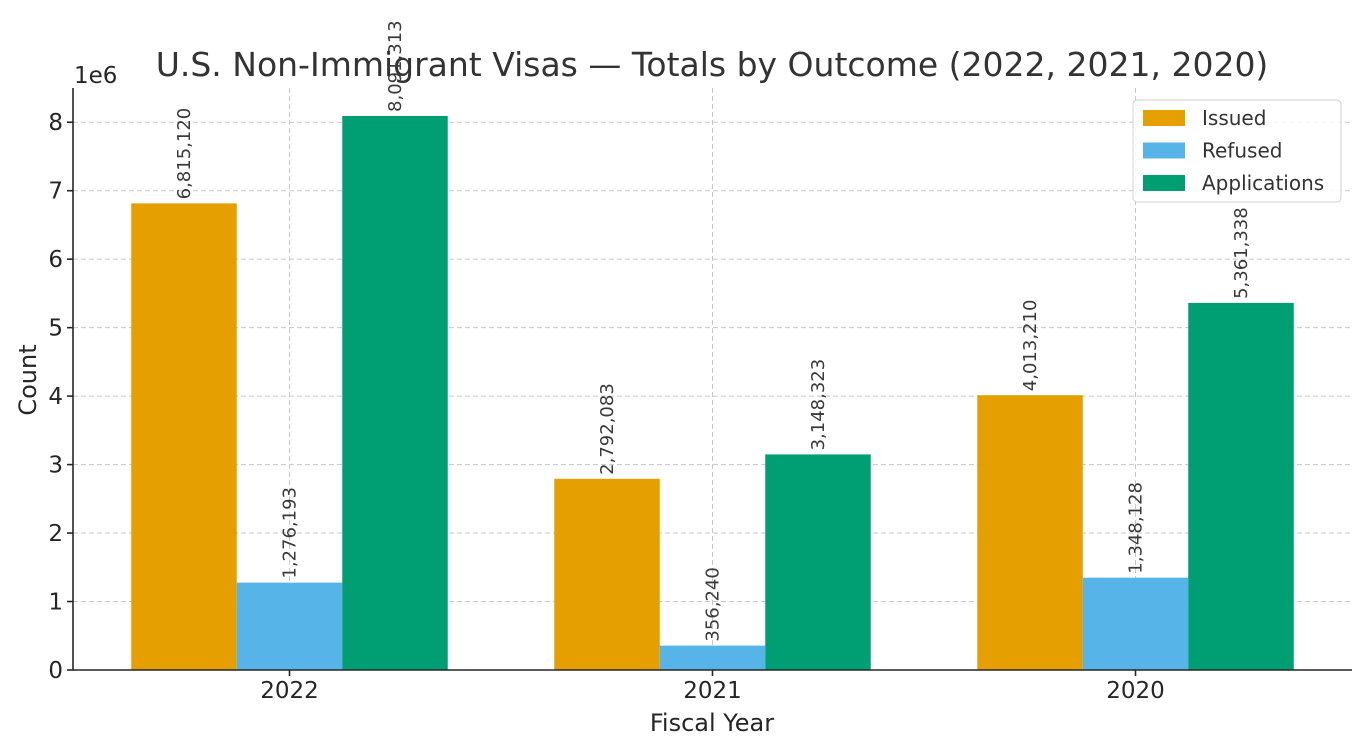 The height and width of the screenshot is (752, 1366). I want to click on data-label-issued-2021: 2,792,083, so click(607, 429).